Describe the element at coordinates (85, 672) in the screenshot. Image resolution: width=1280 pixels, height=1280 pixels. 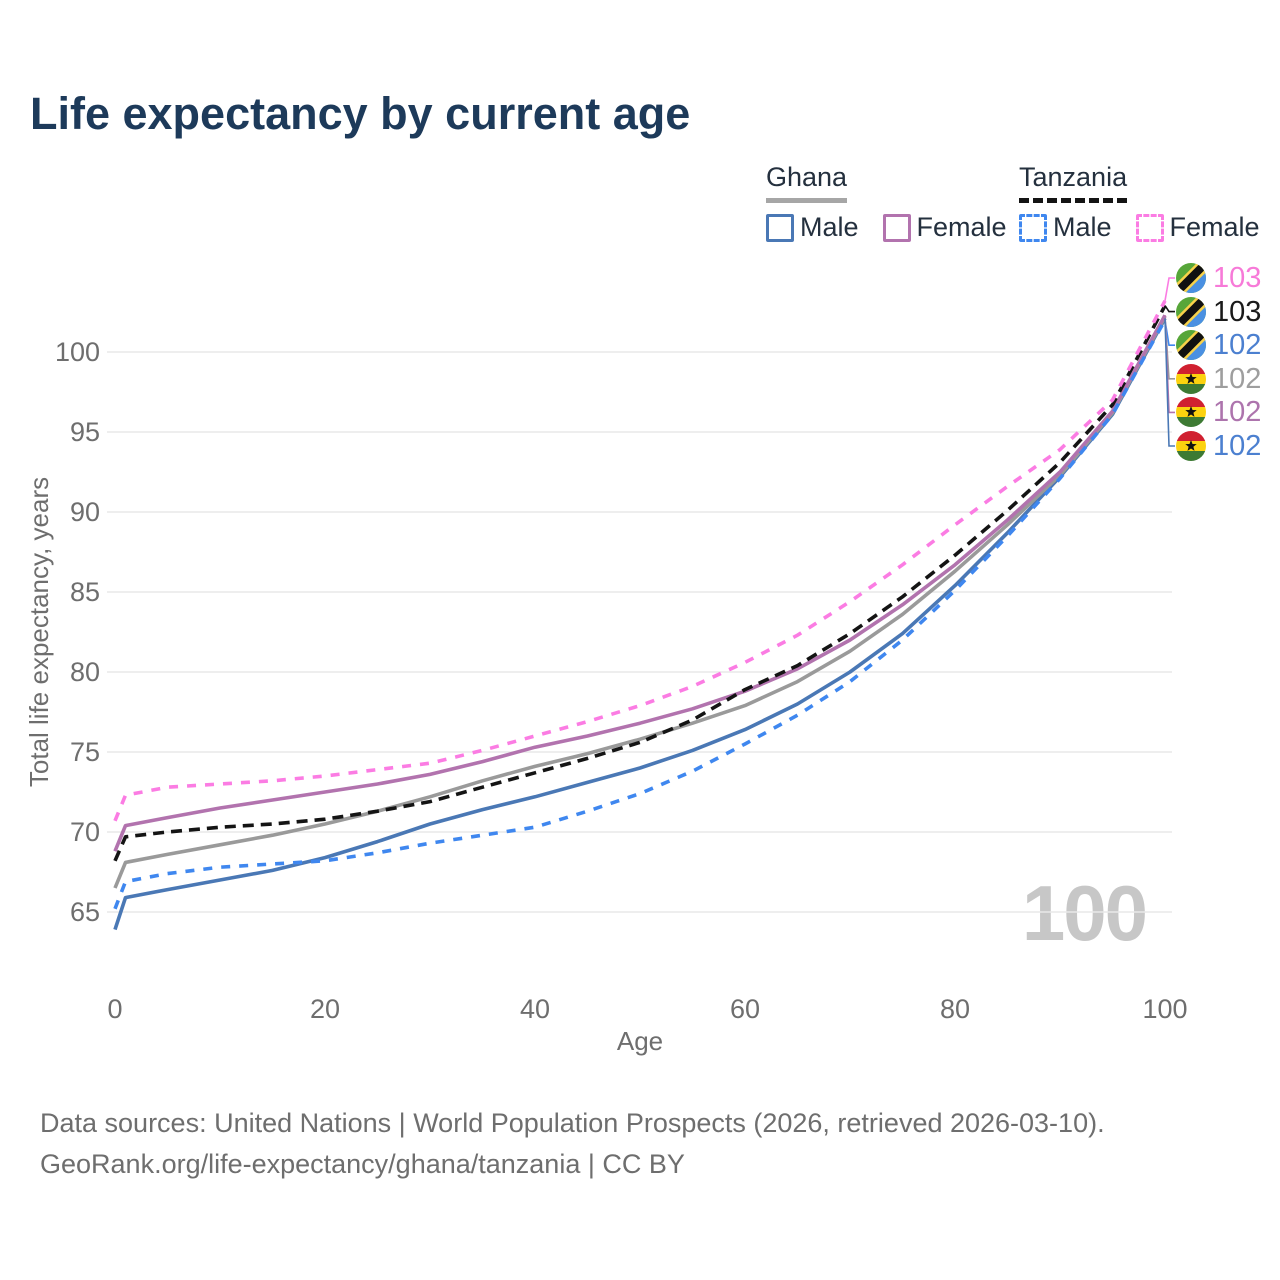
I see `y-tick-label: 80` at that location.